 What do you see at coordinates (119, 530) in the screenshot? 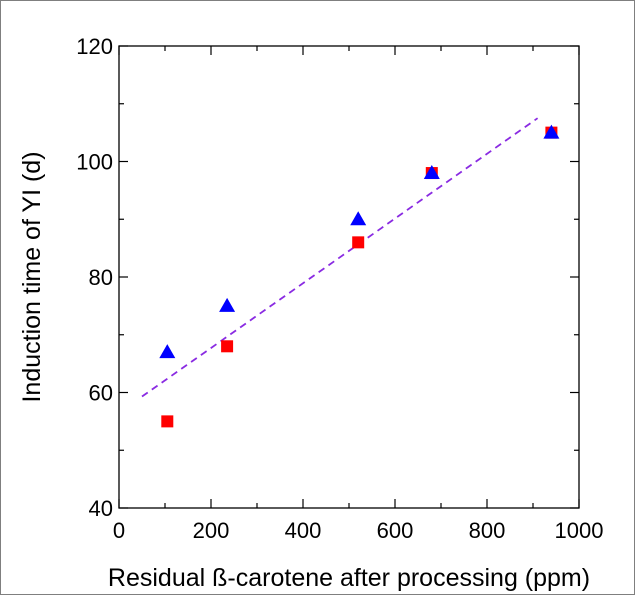
I see `x-tick-label: 0` at bounding box center [119, 530].